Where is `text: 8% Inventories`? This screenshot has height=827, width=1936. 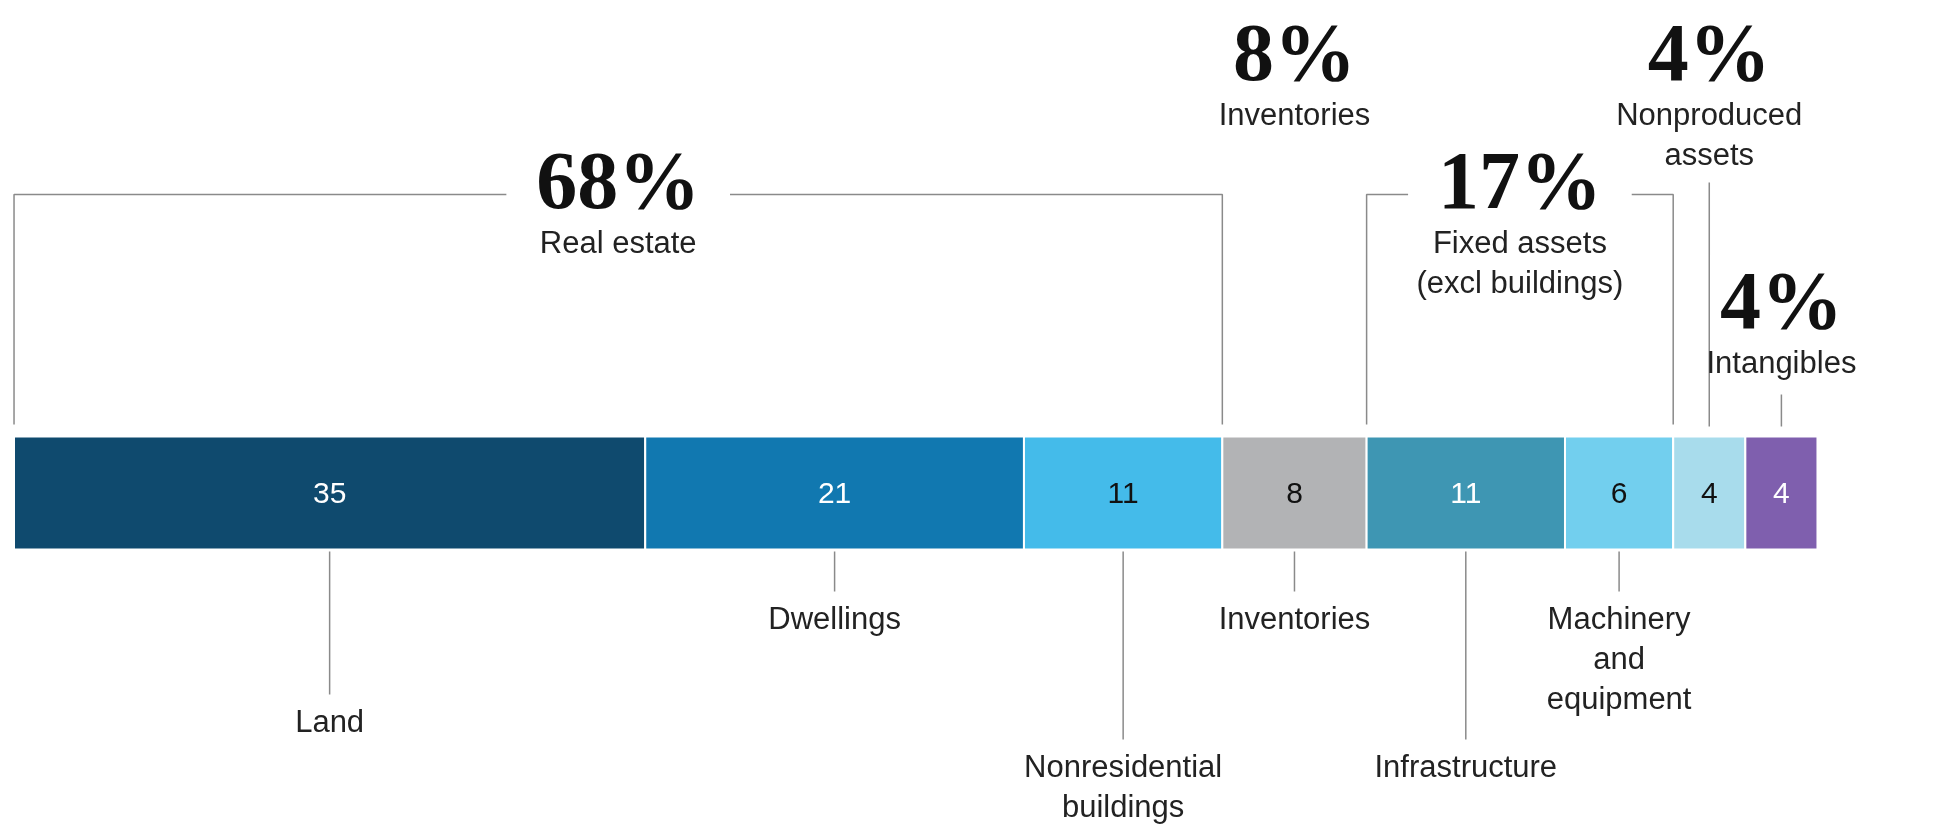 text: 8% Inventories is located at coordinates (1294, 69).